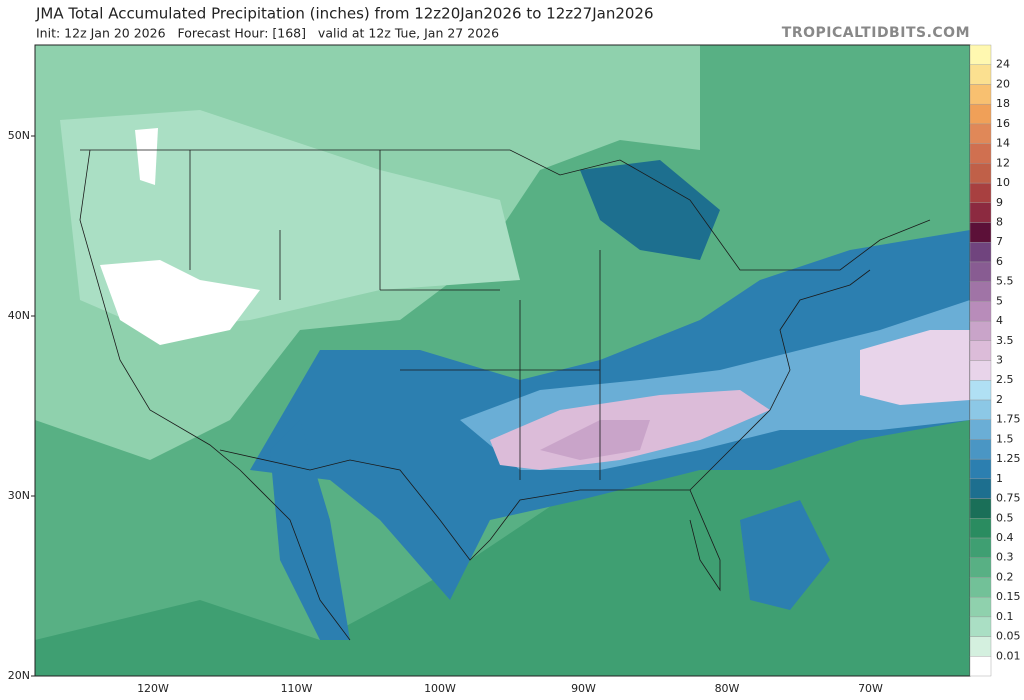  What do you see at coordinates (19, 675) in the screenshot?
I see `lat-label: 20N` at bounding box center [19, 675].